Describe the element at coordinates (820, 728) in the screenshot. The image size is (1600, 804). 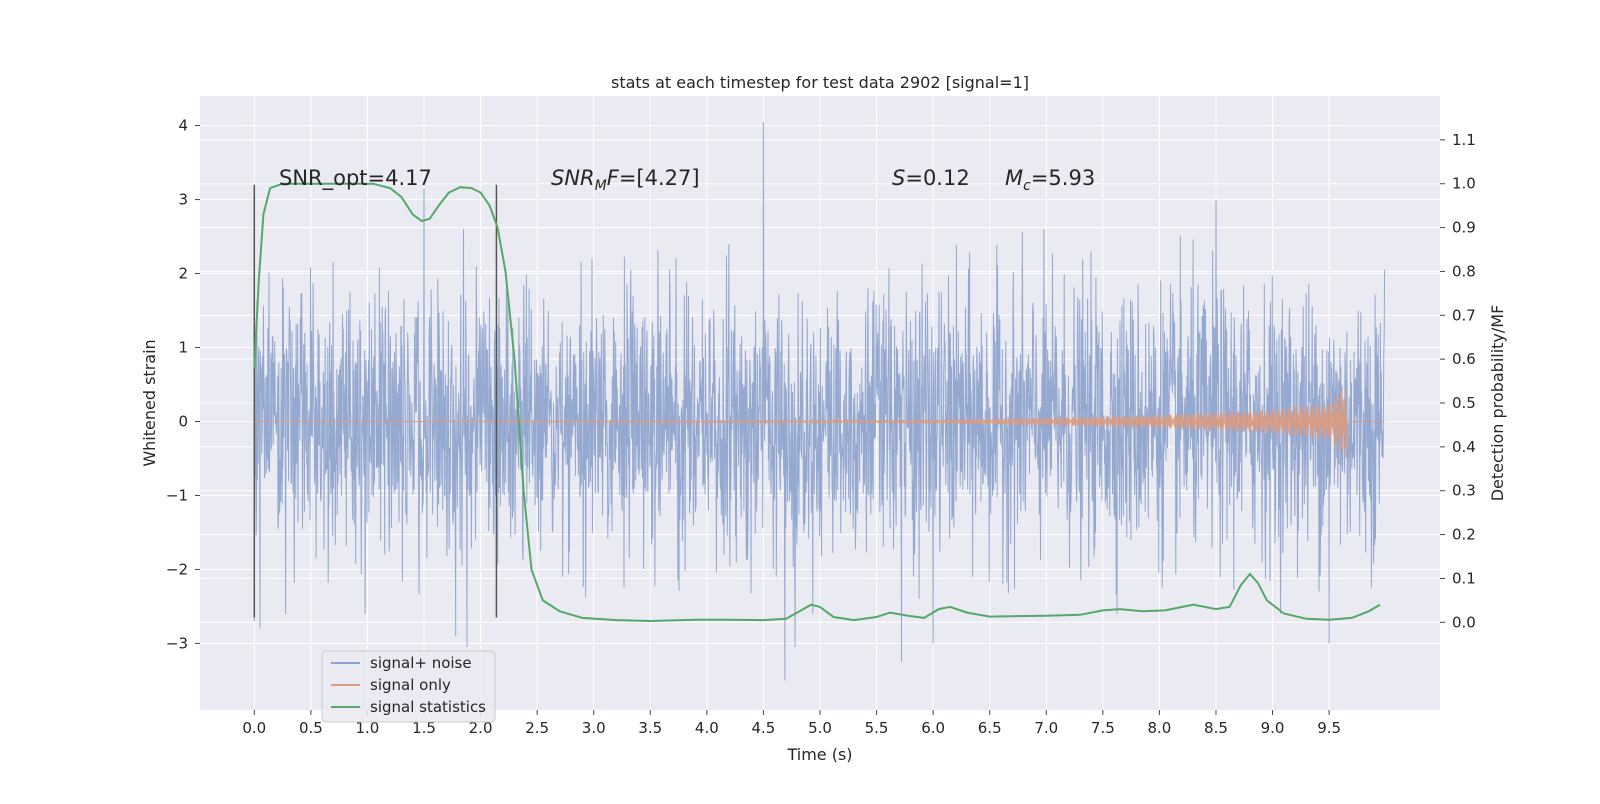
I see `x-tick-label: 5.0` at that location.